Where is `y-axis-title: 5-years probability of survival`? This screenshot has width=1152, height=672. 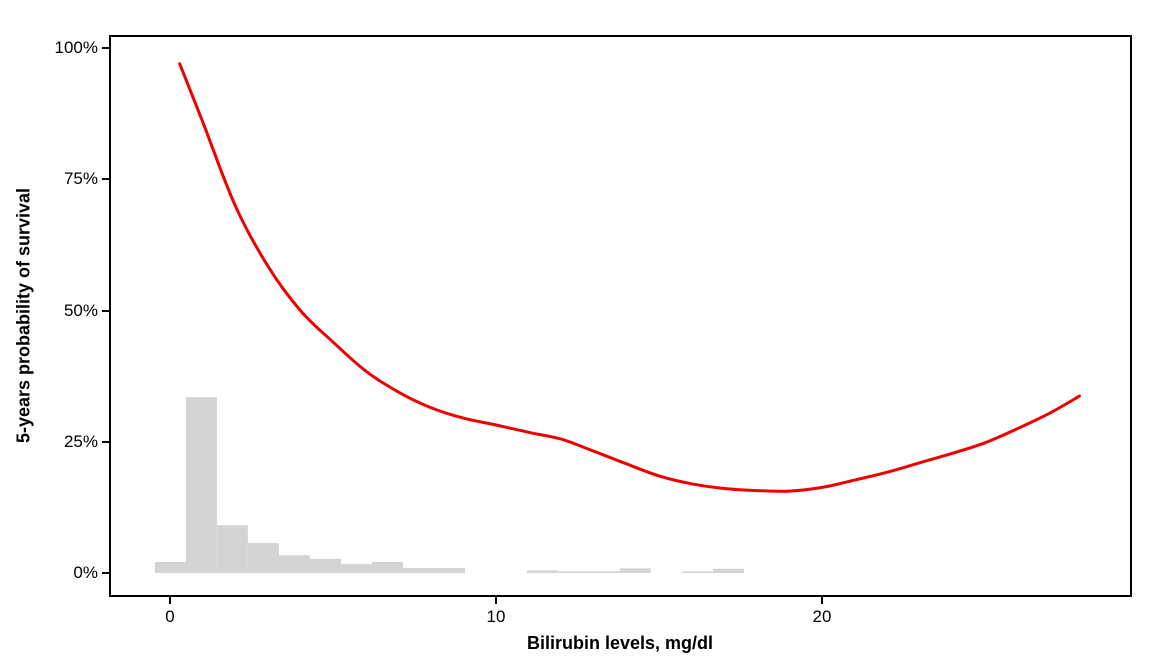
y-axis-title: 5-years probability of survival is located at coordinates (23, 315).